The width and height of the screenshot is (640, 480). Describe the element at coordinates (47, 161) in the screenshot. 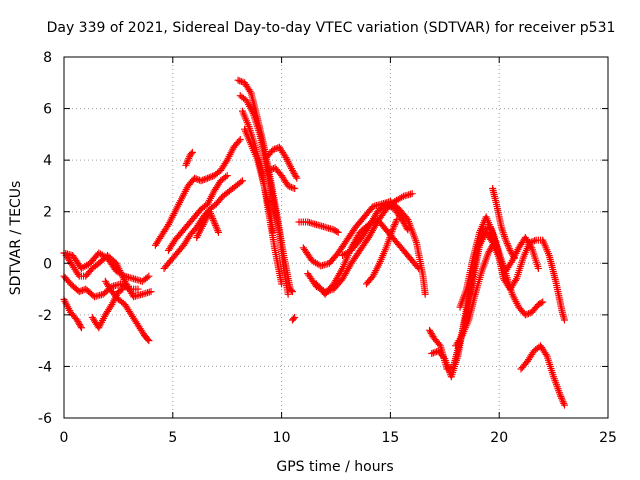

I see `y-tick-label: 4` at that location.